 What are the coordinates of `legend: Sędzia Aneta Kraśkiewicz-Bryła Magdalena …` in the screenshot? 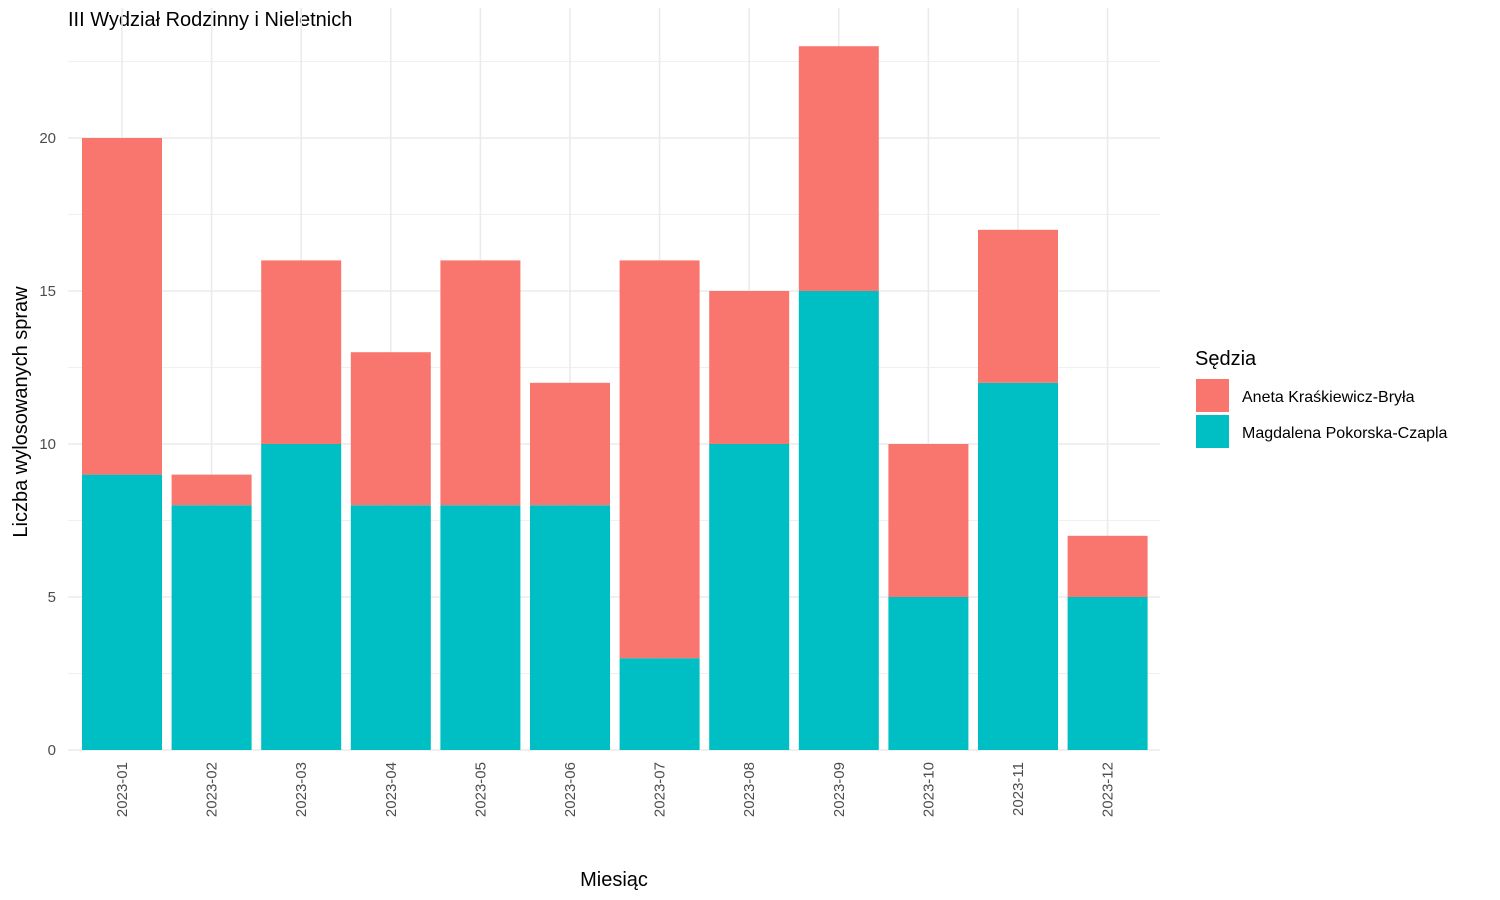 It's located at (1321, 398).